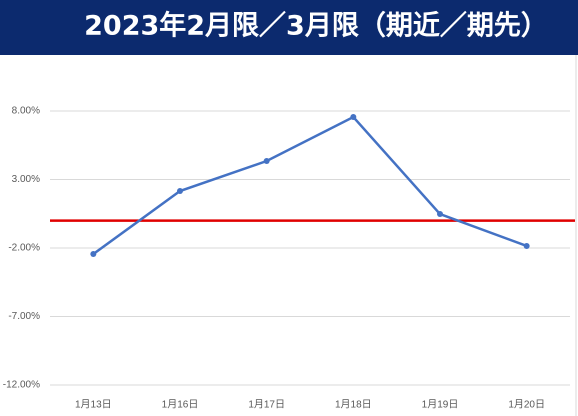  Describe the element at coordinates (316, 26) in the screenshot. I see `chart-title: 2023年2月限／3月限（期近／期先）` at that location.